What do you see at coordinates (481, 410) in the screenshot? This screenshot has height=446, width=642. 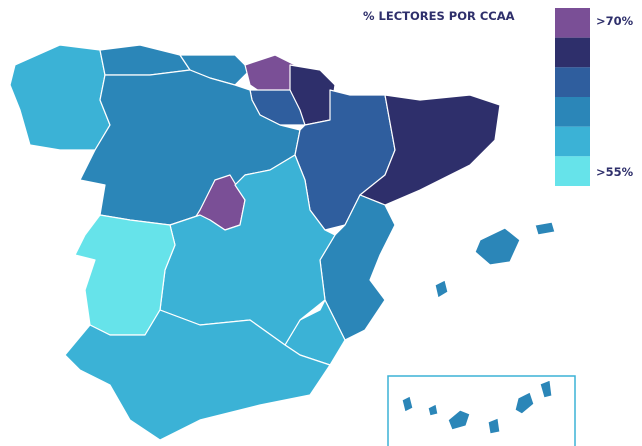 I see `canary-frame` at bounding box center [481, 410].